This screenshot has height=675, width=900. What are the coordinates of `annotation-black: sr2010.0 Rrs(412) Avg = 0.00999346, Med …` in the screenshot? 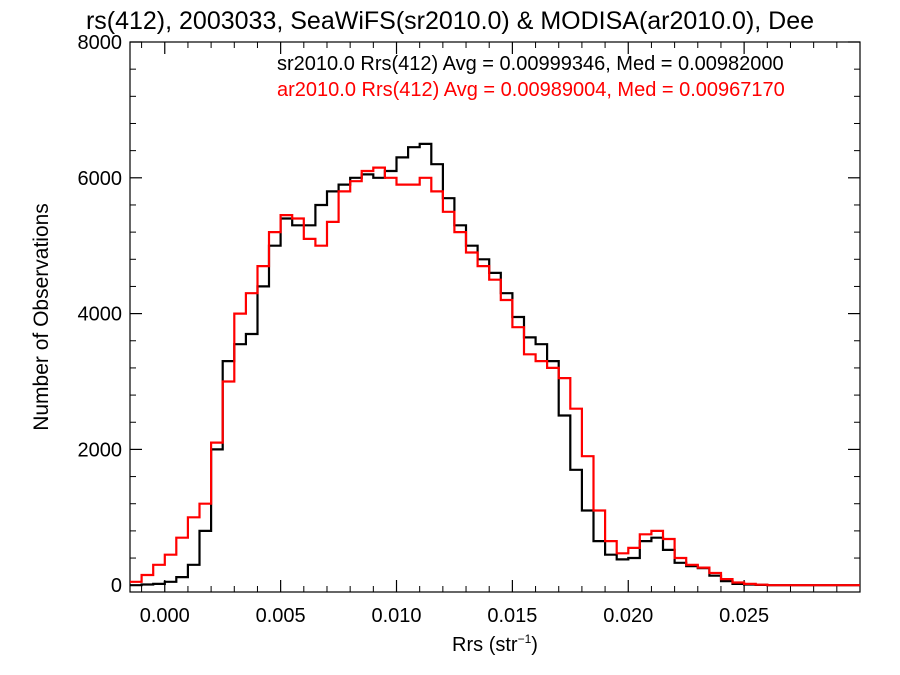 It's located at (530, 64).